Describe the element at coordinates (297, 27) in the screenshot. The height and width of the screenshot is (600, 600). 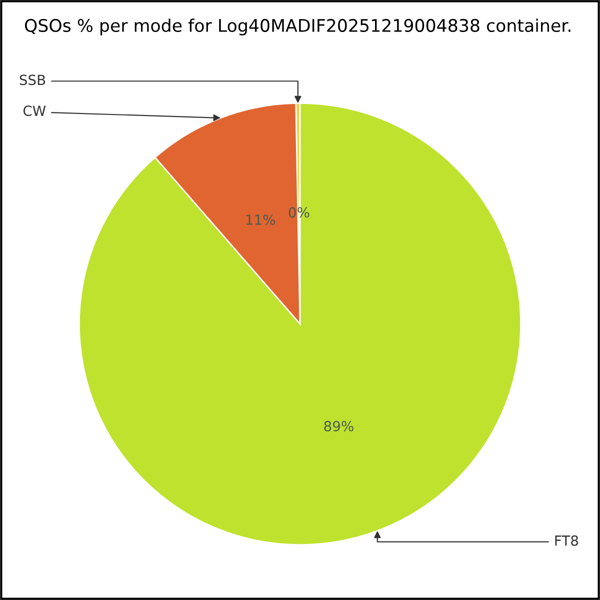
I see `chart-title: QSOs % per mode for Log40MADIF20251219004838 container.` at that location.